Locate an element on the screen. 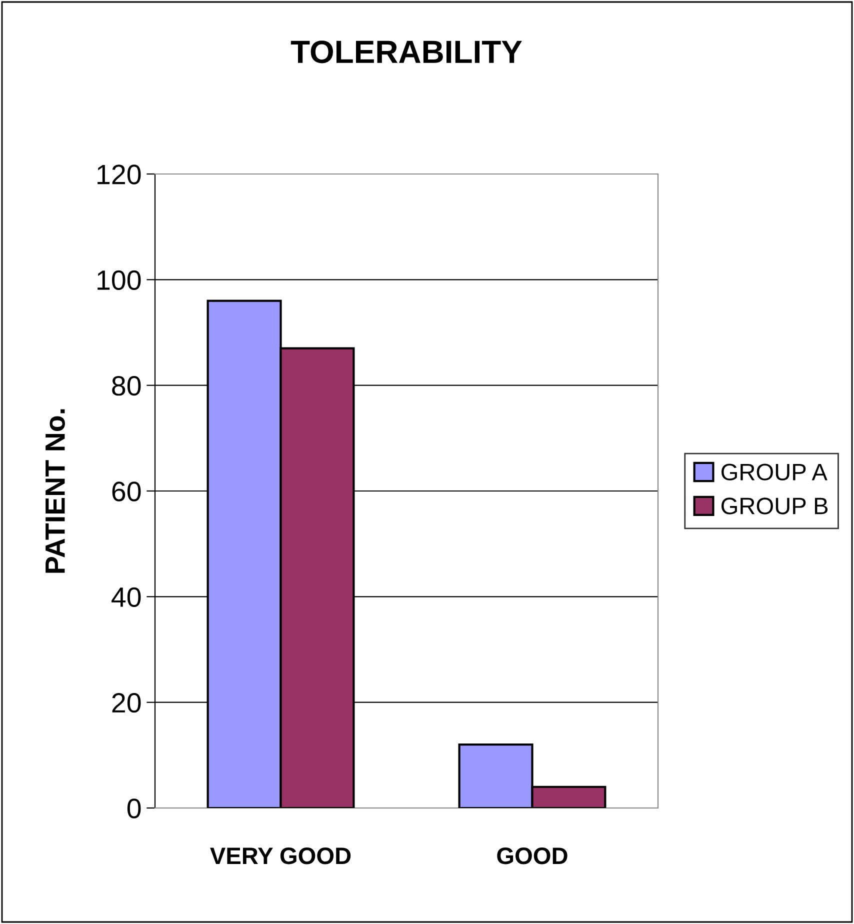  legend-label: GROUP A is located at coordinates (775, 472).